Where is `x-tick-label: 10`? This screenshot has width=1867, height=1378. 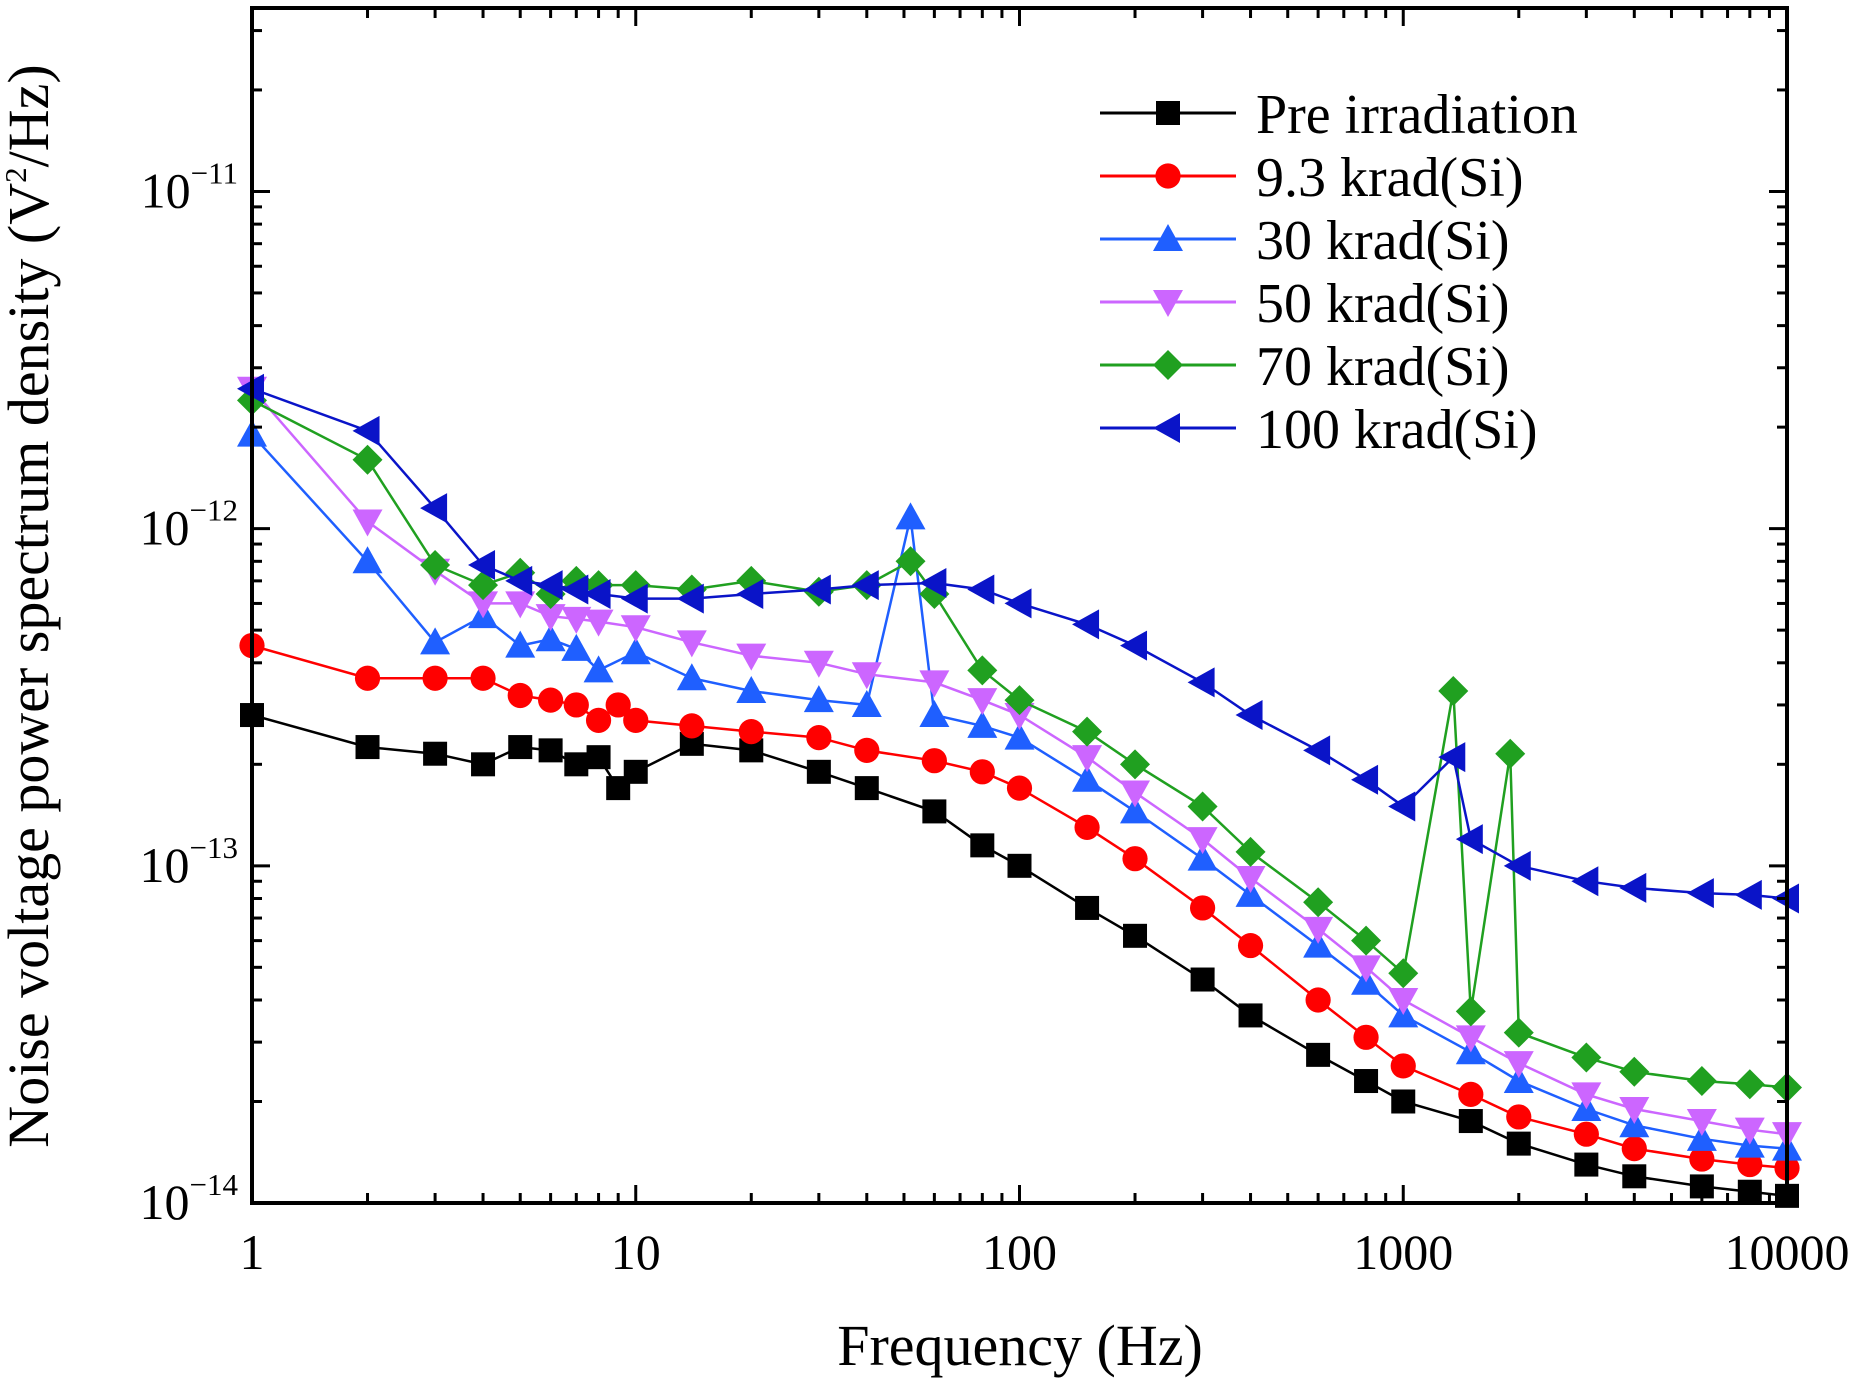 x-tick-label: 10 is located at coordinates (636, 1252).